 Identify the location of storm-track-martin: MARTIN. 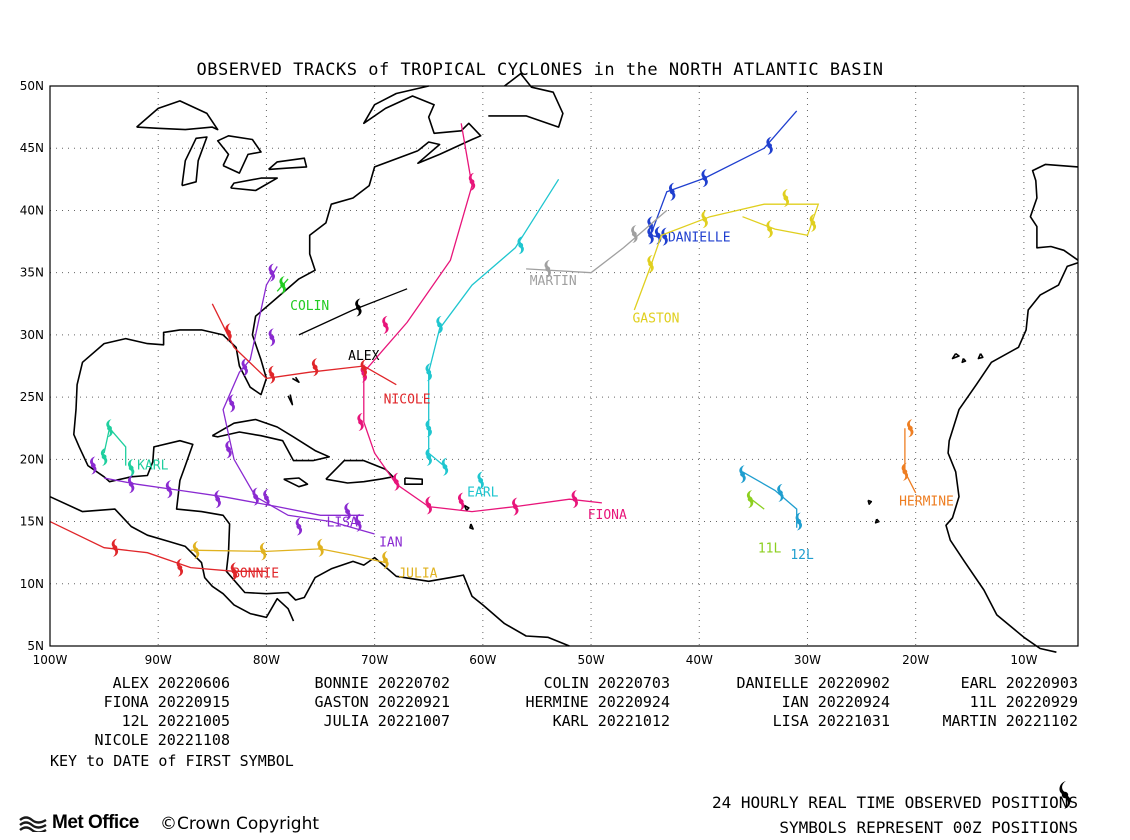
(597, 249).